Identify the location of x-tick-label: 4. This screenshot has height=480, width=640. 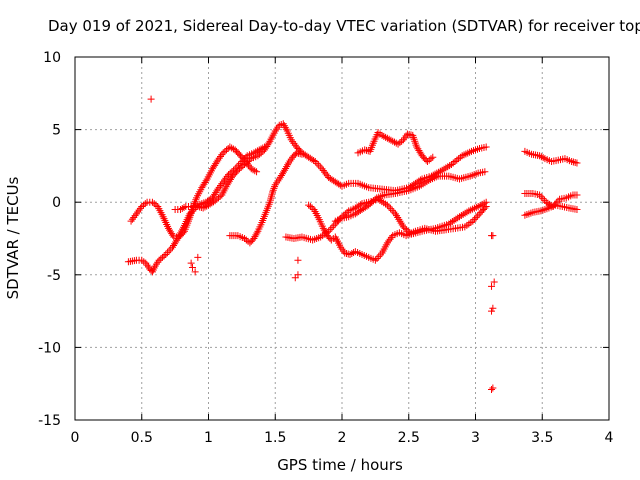
(609, 438).